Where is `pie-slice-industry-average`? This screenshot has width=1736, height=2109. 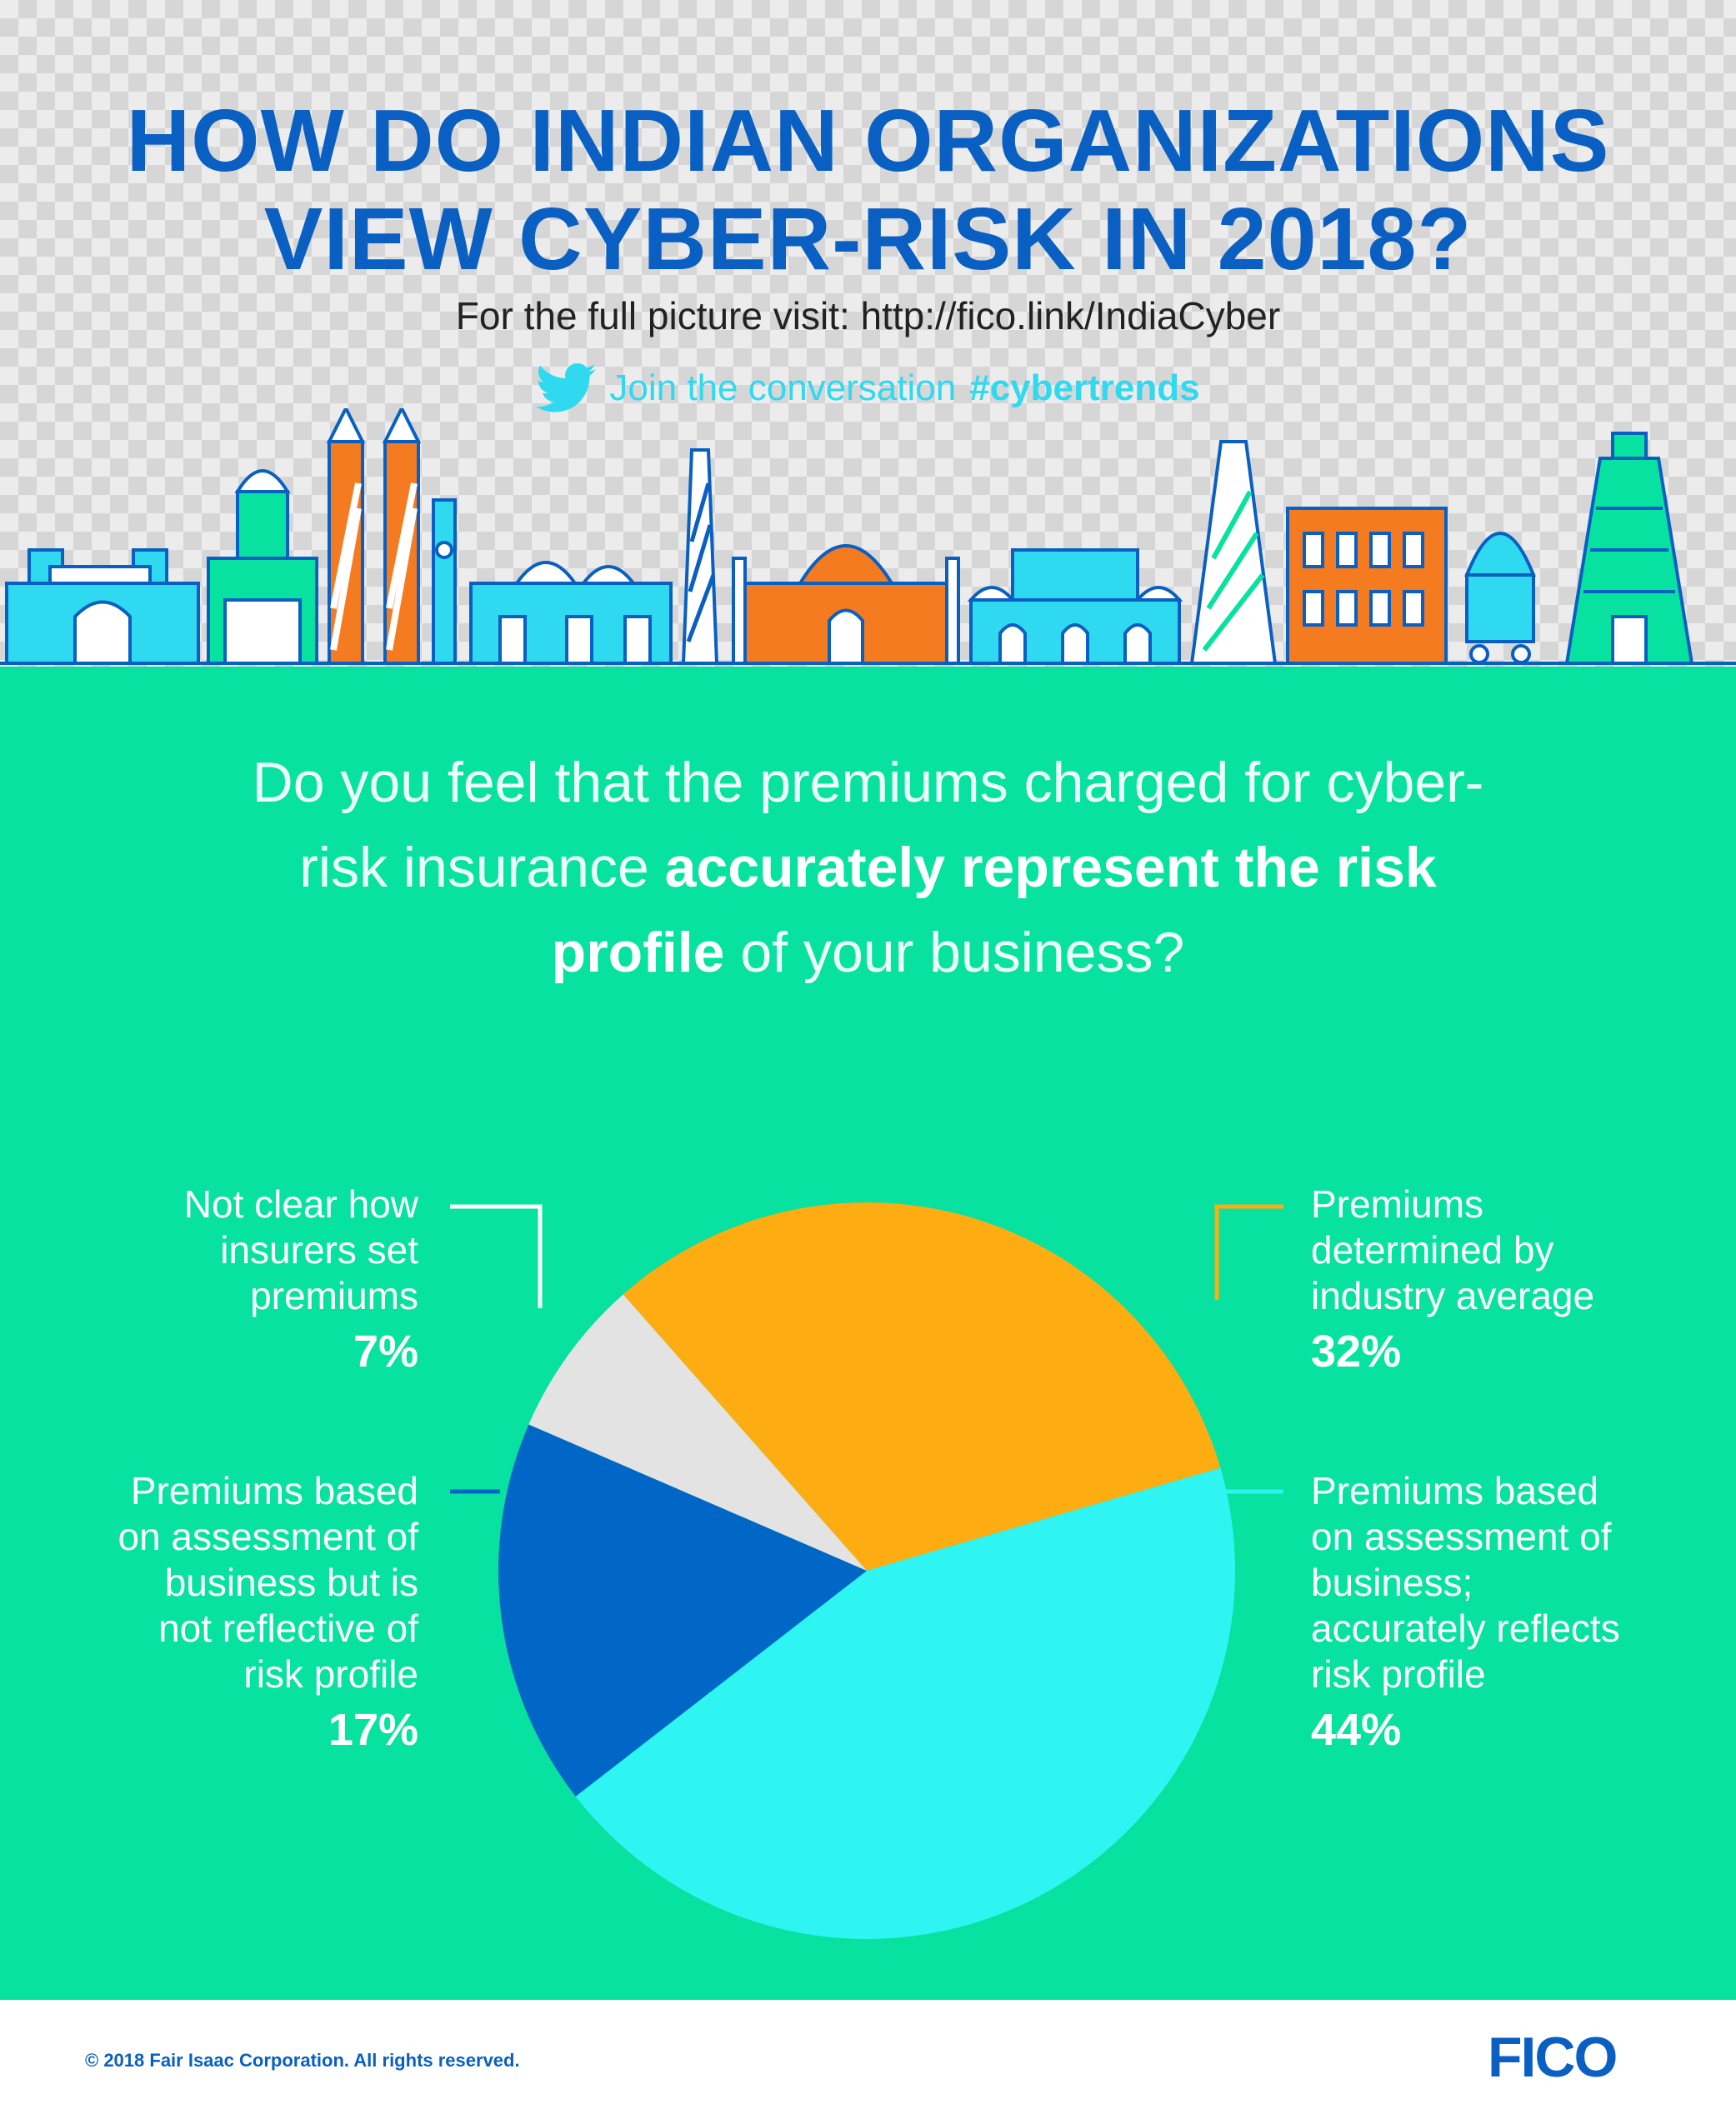
pie-slice-industry-average is located at coordinates (922, 1386).